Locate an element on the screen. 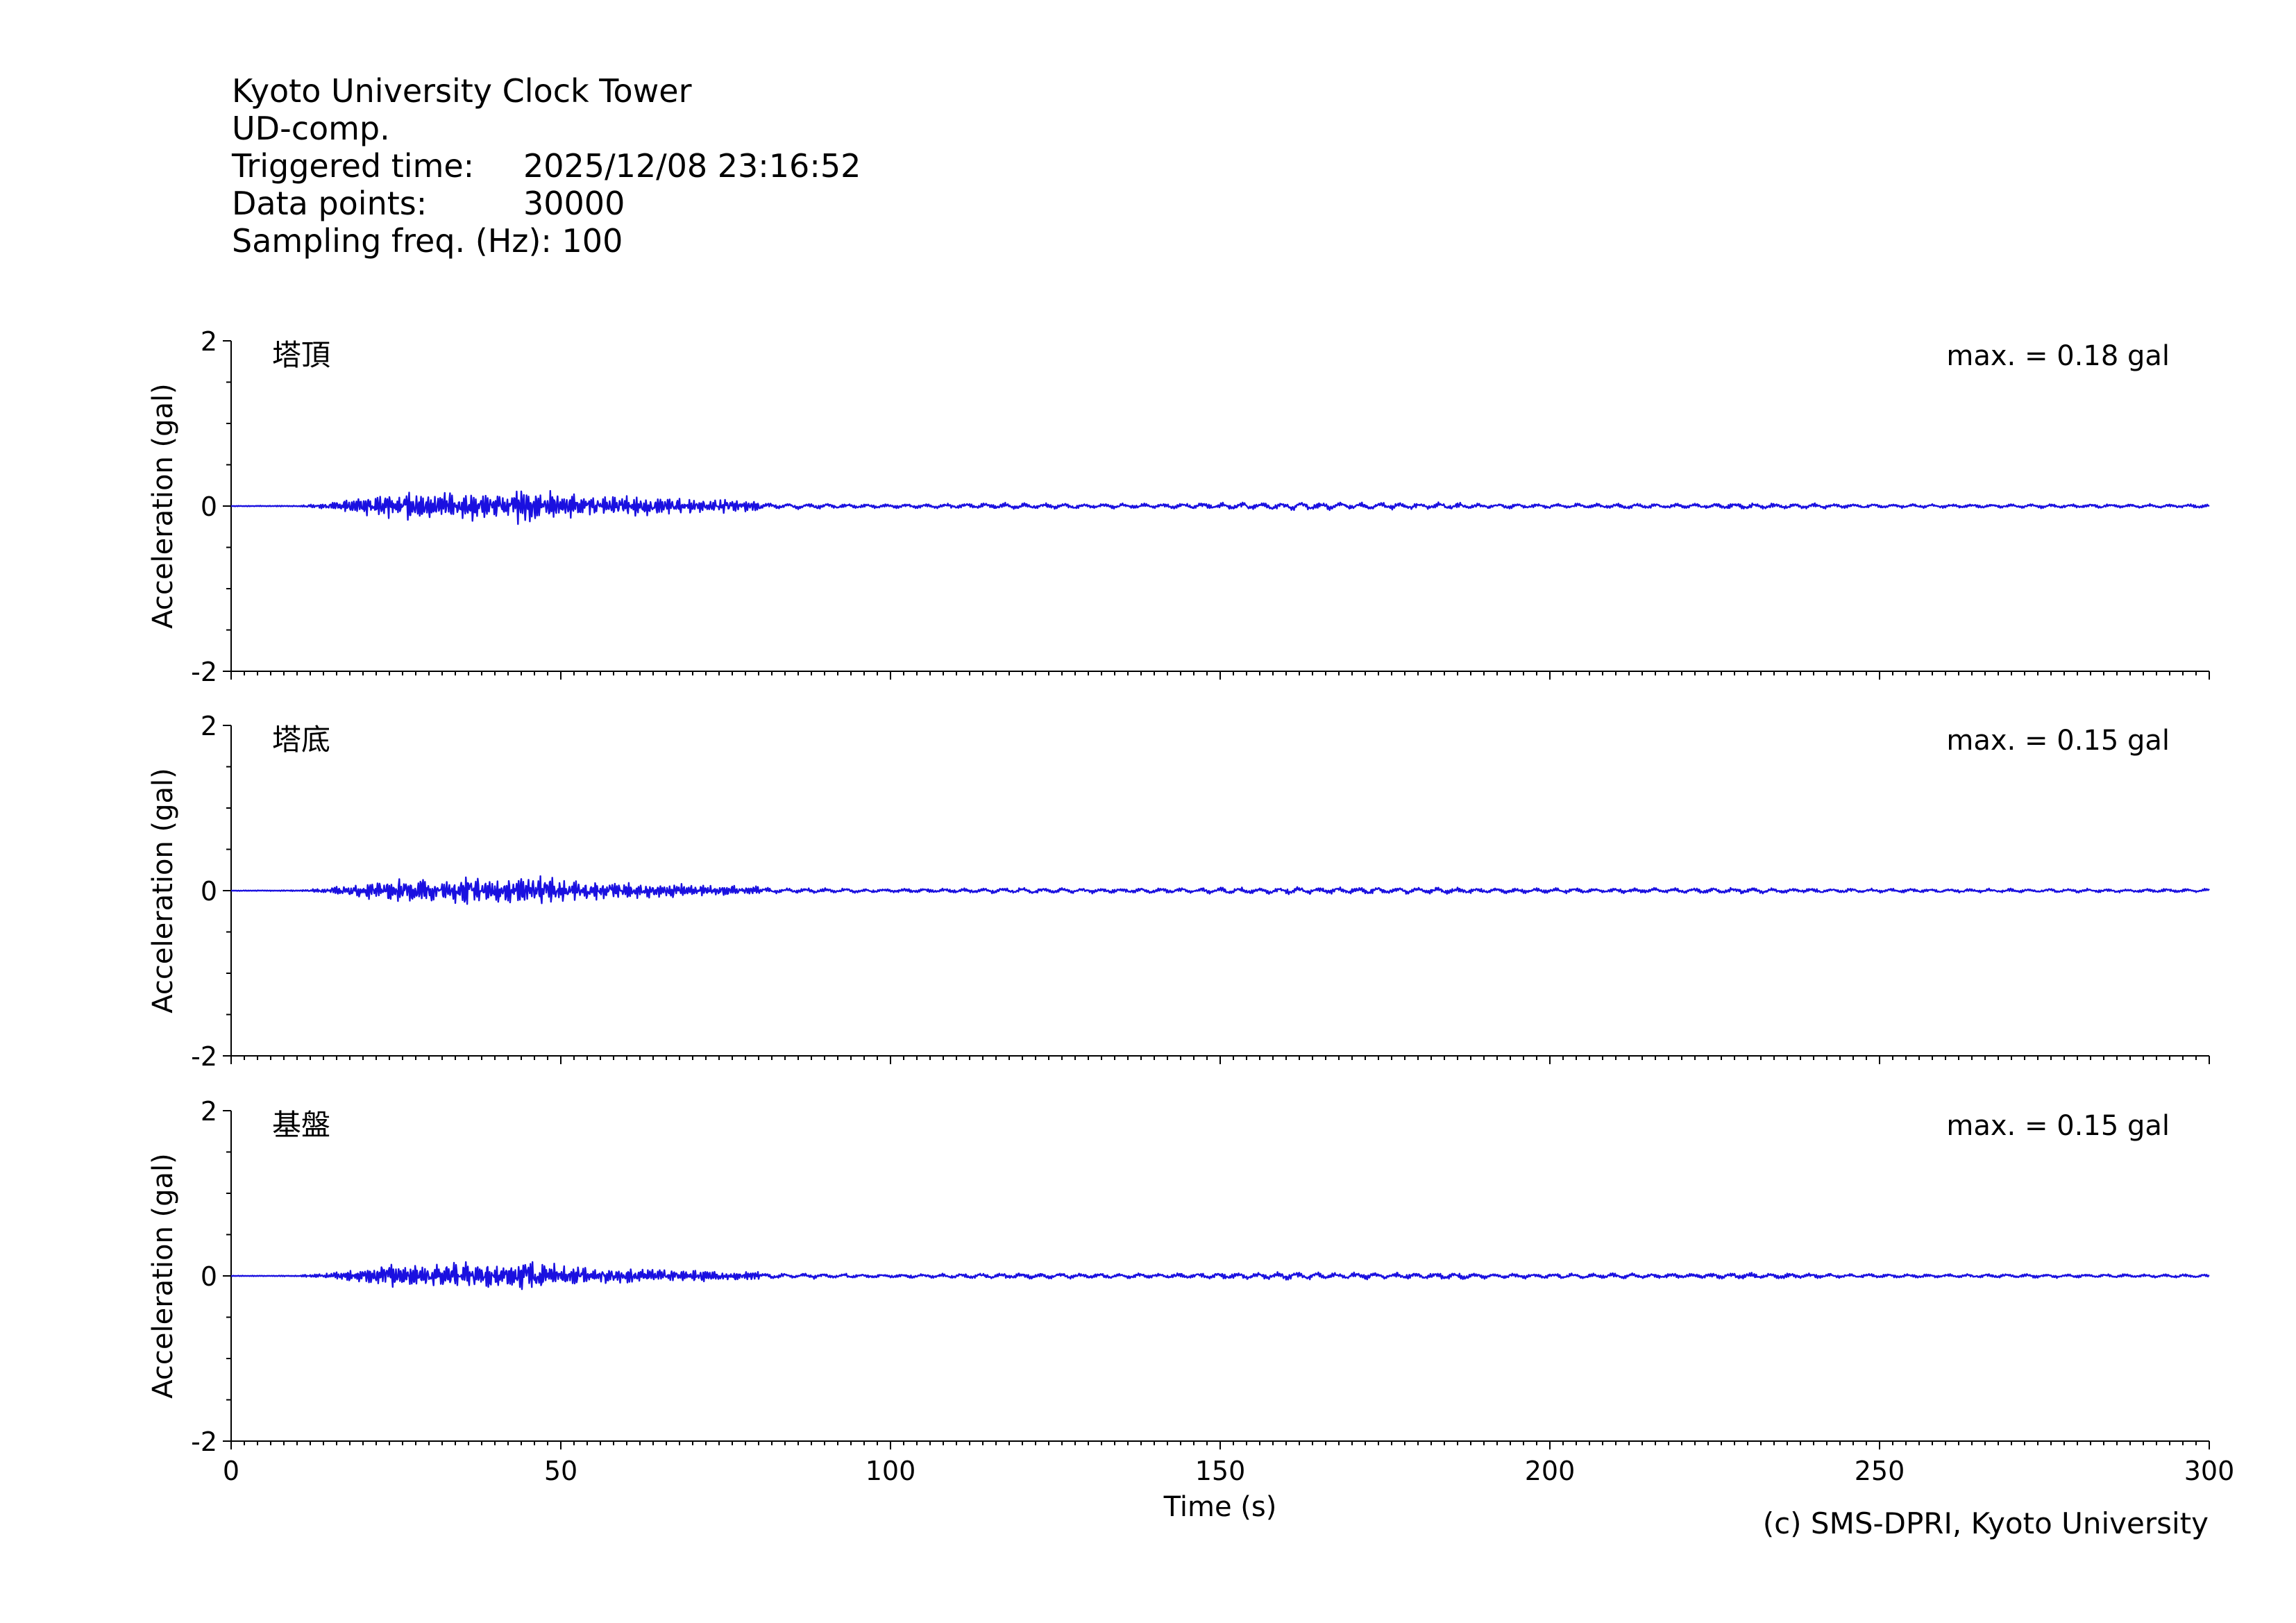 The image size is (2296, 1623). data-points-row: Data points: 30000 is located at coordinates (546, 203).